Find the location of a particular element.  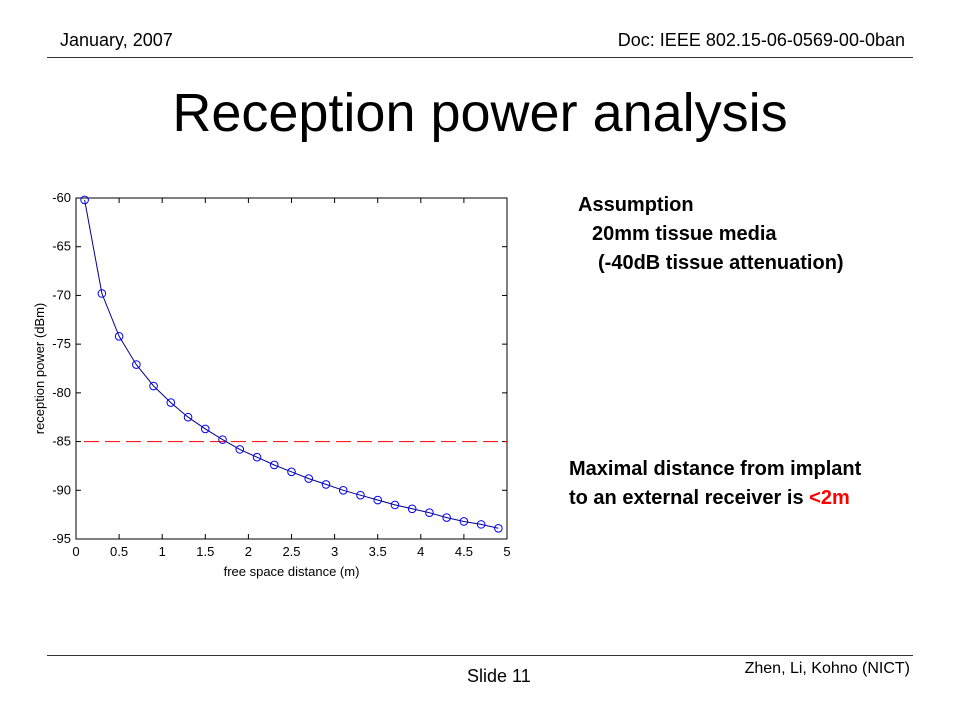

x-tick-label: 4.5 is located at coordinates (464, 551).